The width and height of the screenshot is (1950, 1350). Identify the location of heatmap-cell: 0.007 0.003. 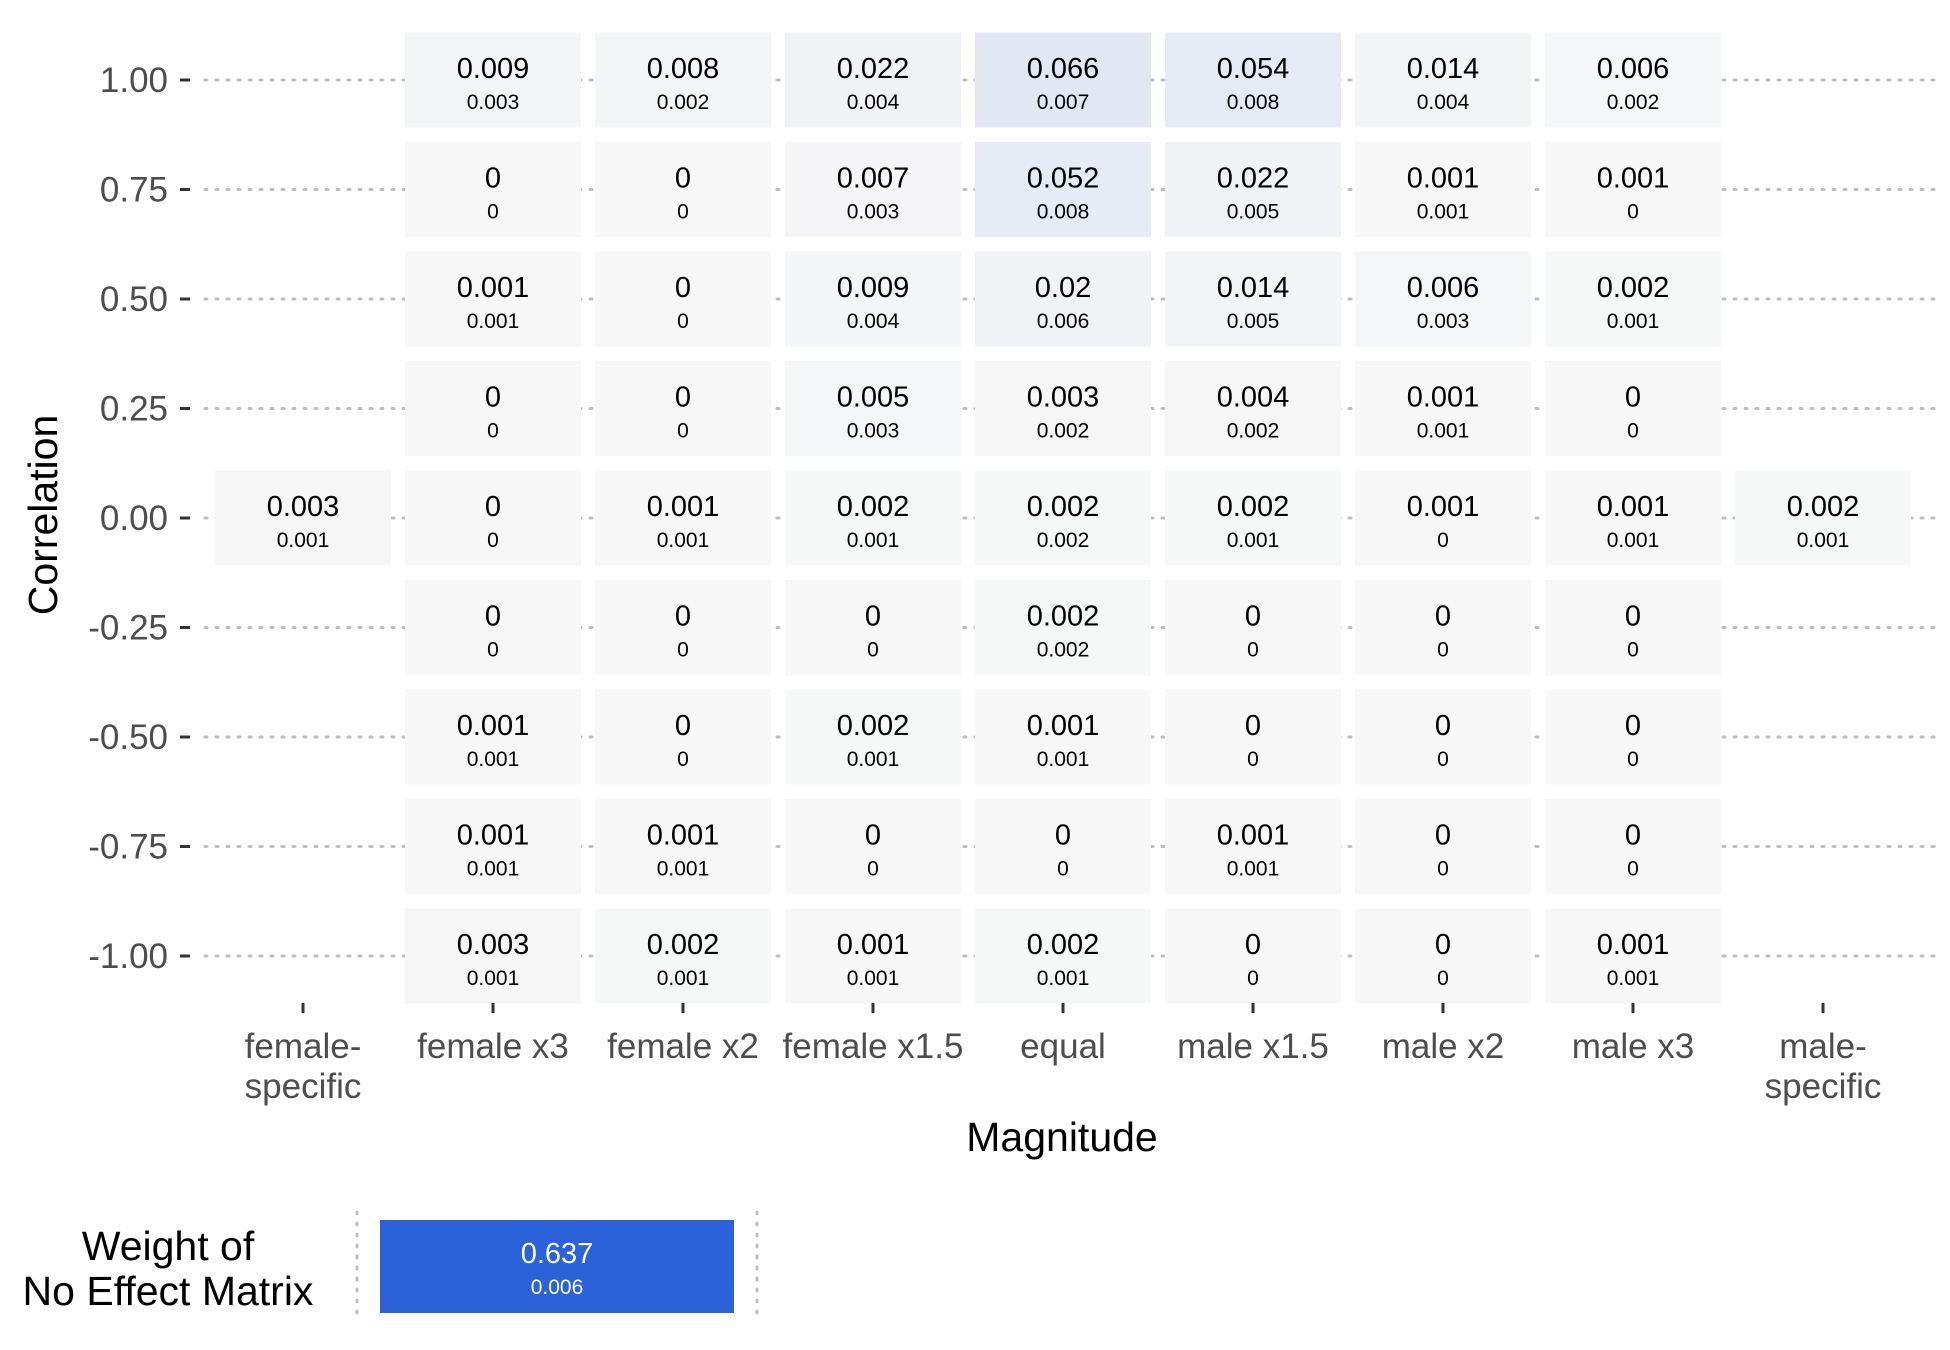
(873, 189).